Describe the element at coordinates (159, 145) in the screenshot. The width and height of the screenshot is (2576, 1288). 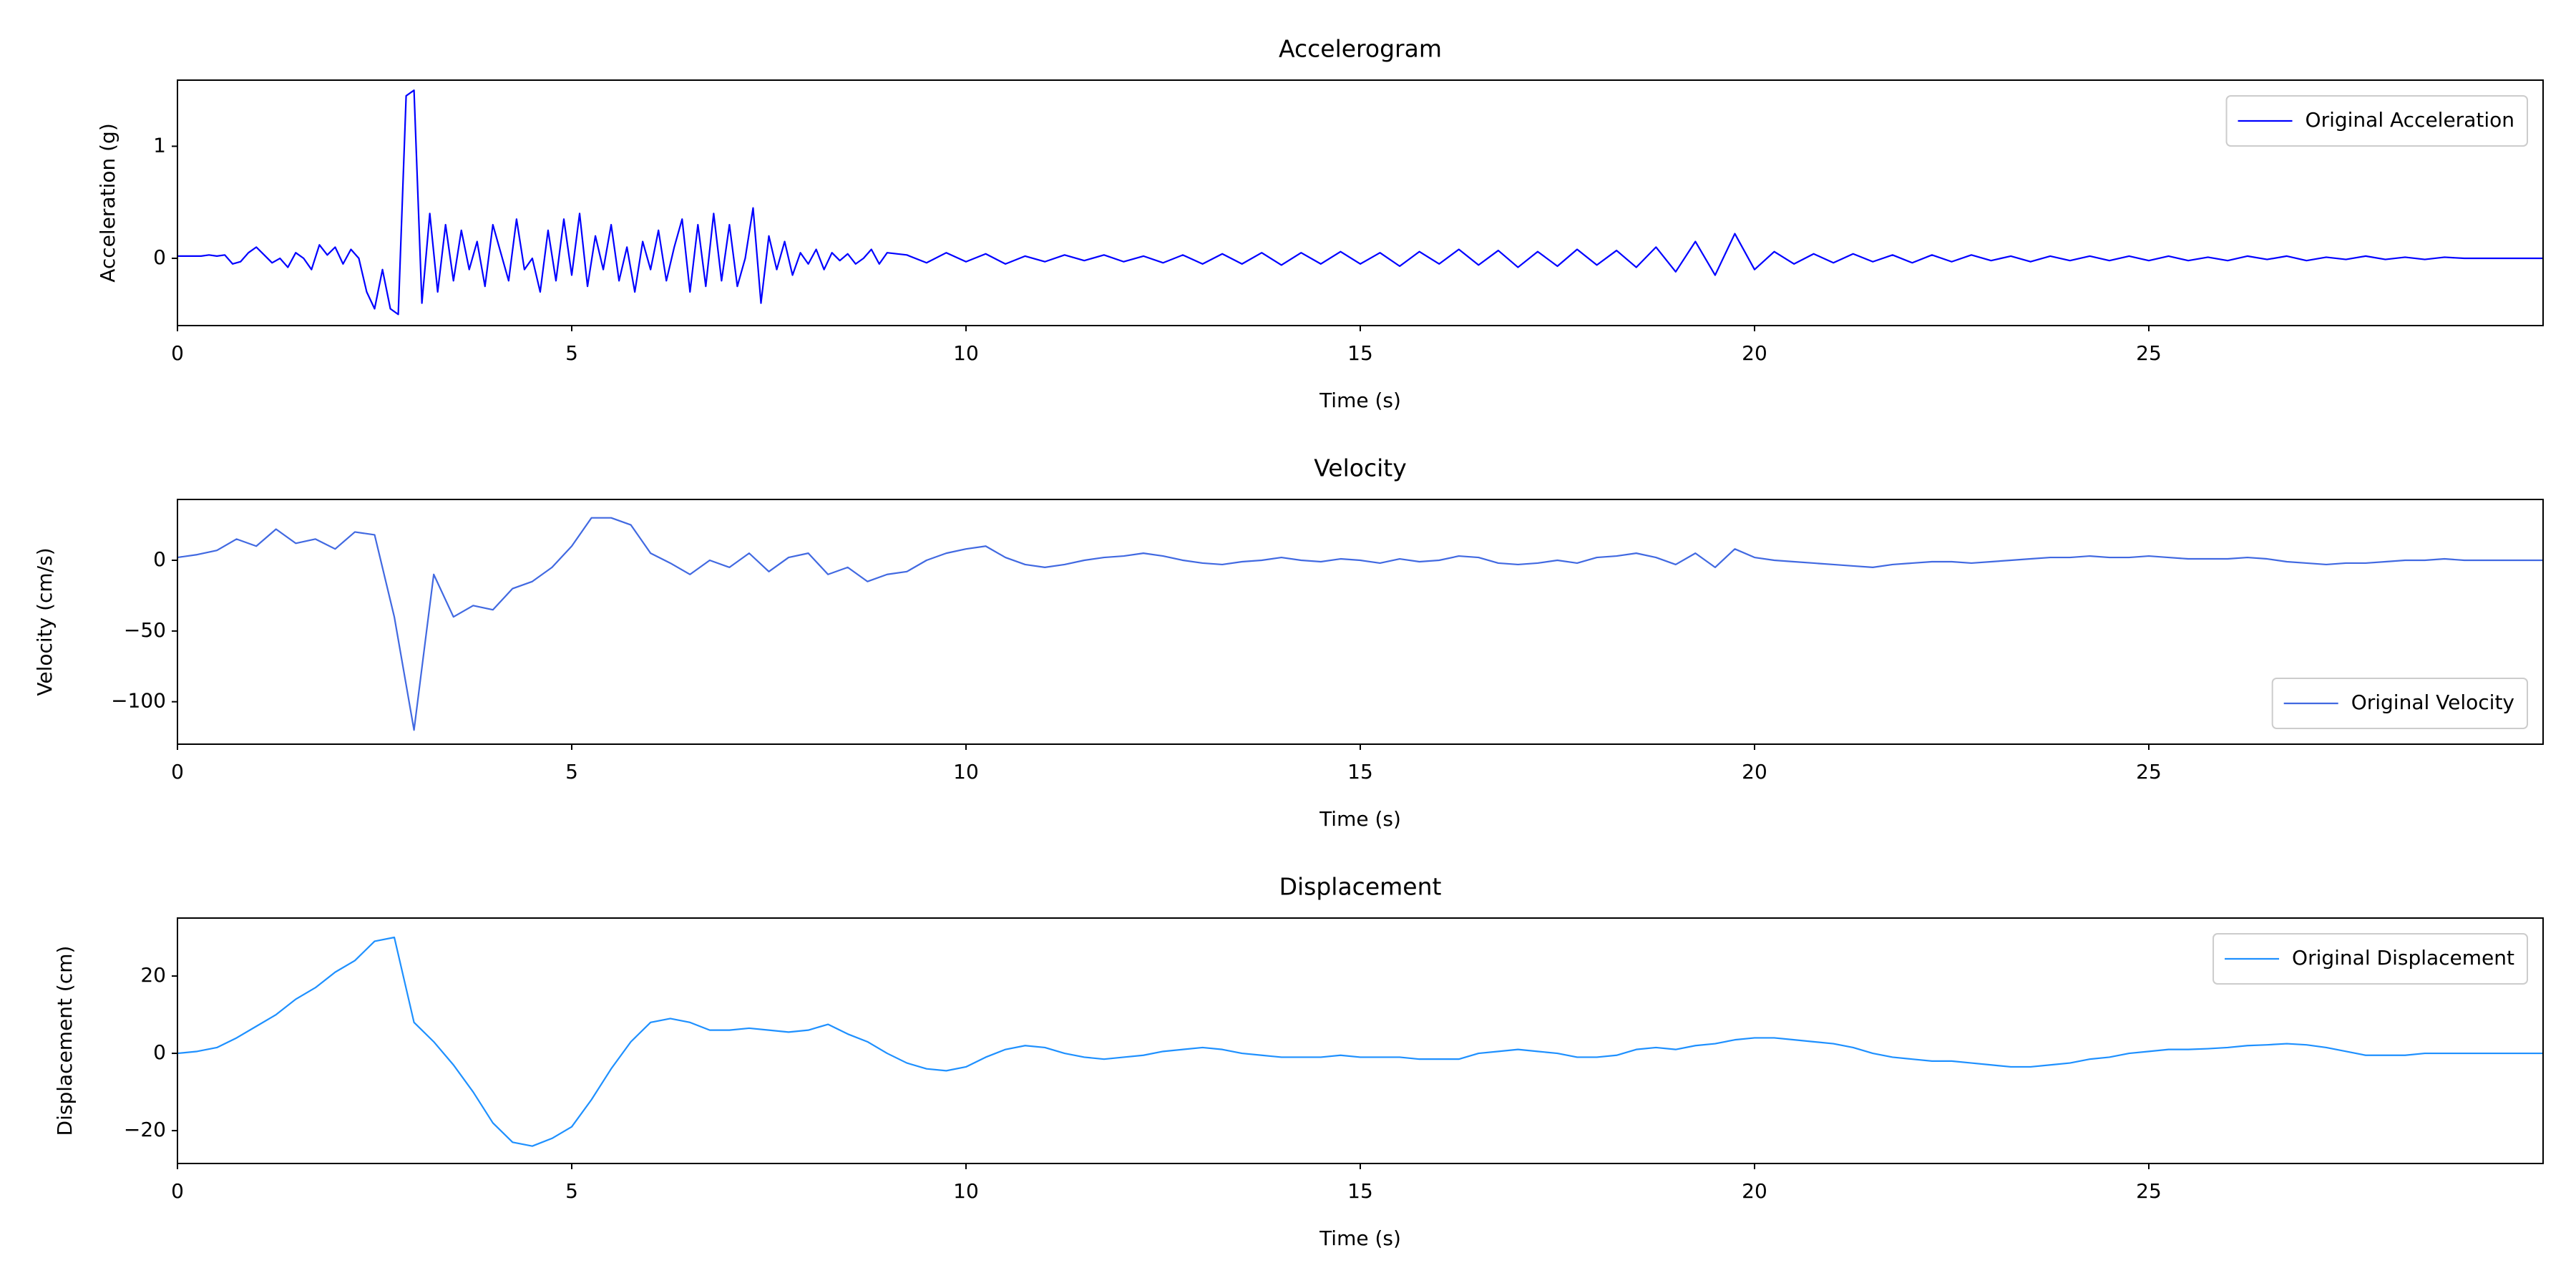
I see `y-tick-label: 1` at that location.